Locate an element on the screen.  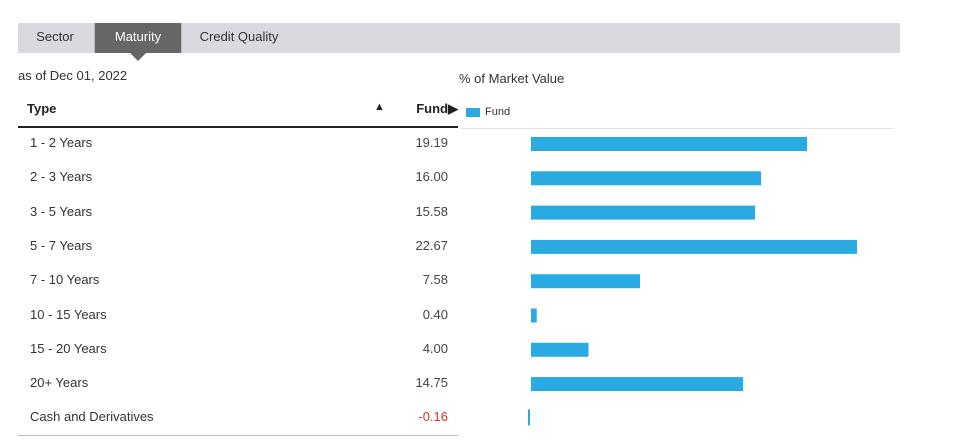
tab-maturity: Maturity is located at coordinates (138, 42).